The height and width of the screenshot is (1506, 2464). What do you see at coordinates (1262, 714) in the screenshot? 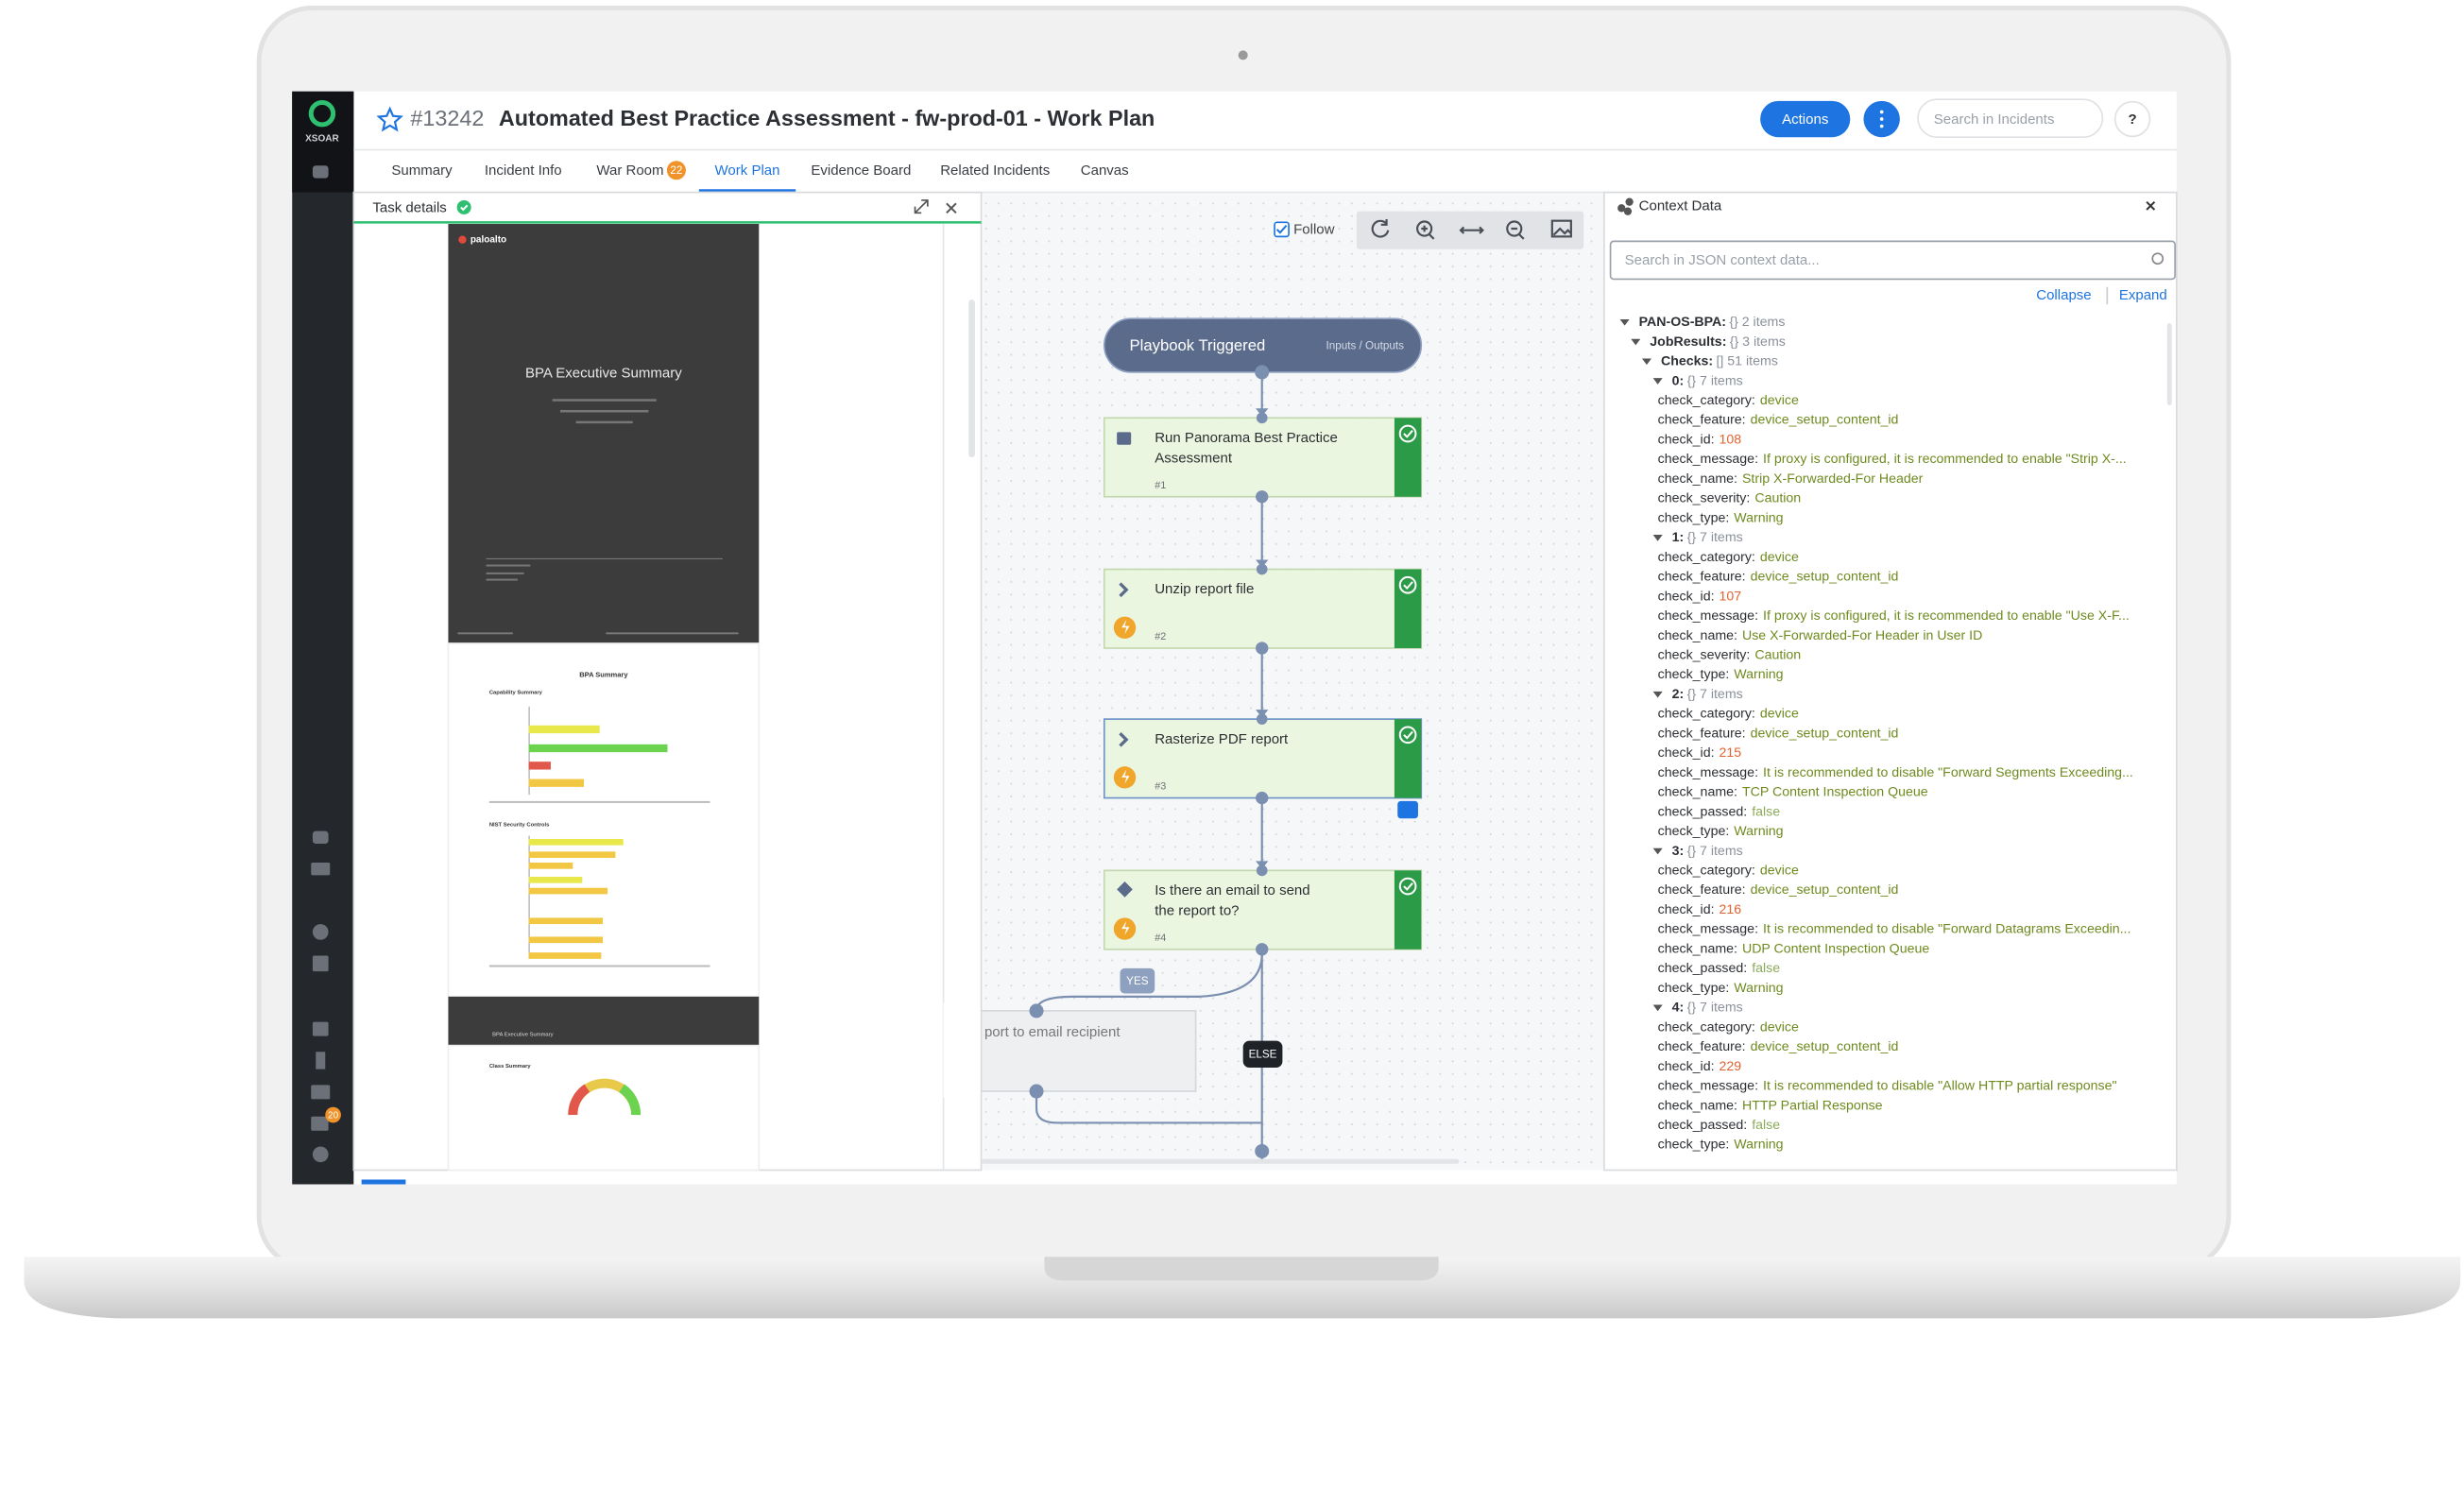
I see `arrow` at bounding box center [1262, 714].